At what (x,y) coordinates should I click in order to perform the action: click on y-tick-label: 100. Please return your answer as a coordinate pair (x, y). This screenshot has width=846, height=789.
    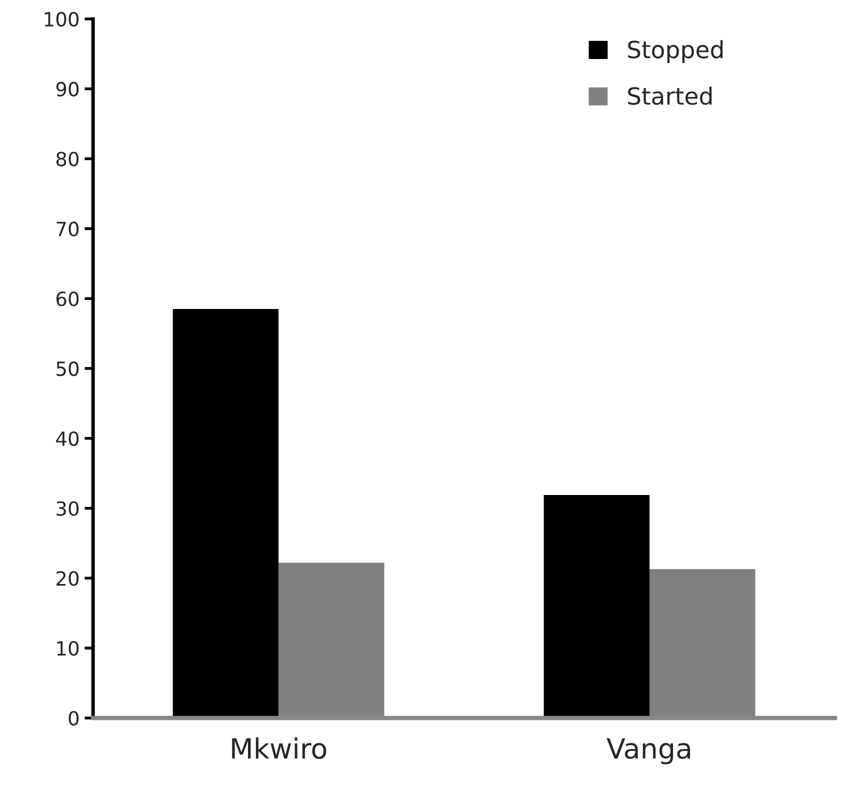
    Looking at the image, I should click on (61, 19).